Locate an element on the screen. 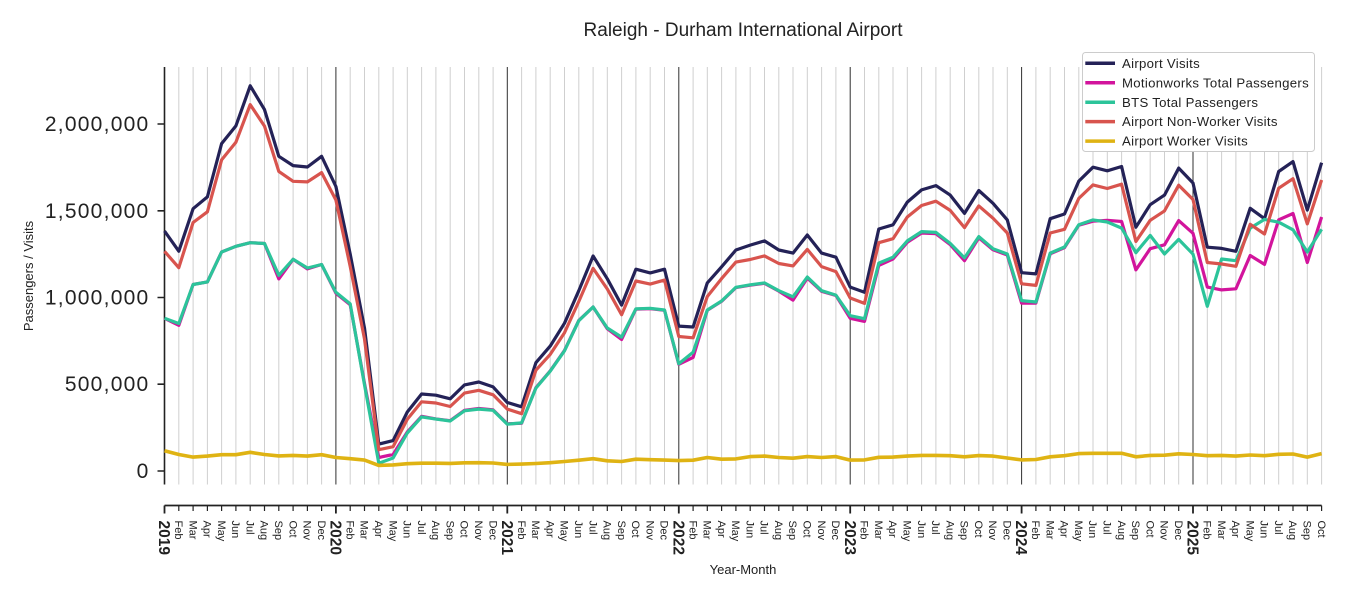  svg-text: BTS Total Passengers is located at coordinates (1190, 102).